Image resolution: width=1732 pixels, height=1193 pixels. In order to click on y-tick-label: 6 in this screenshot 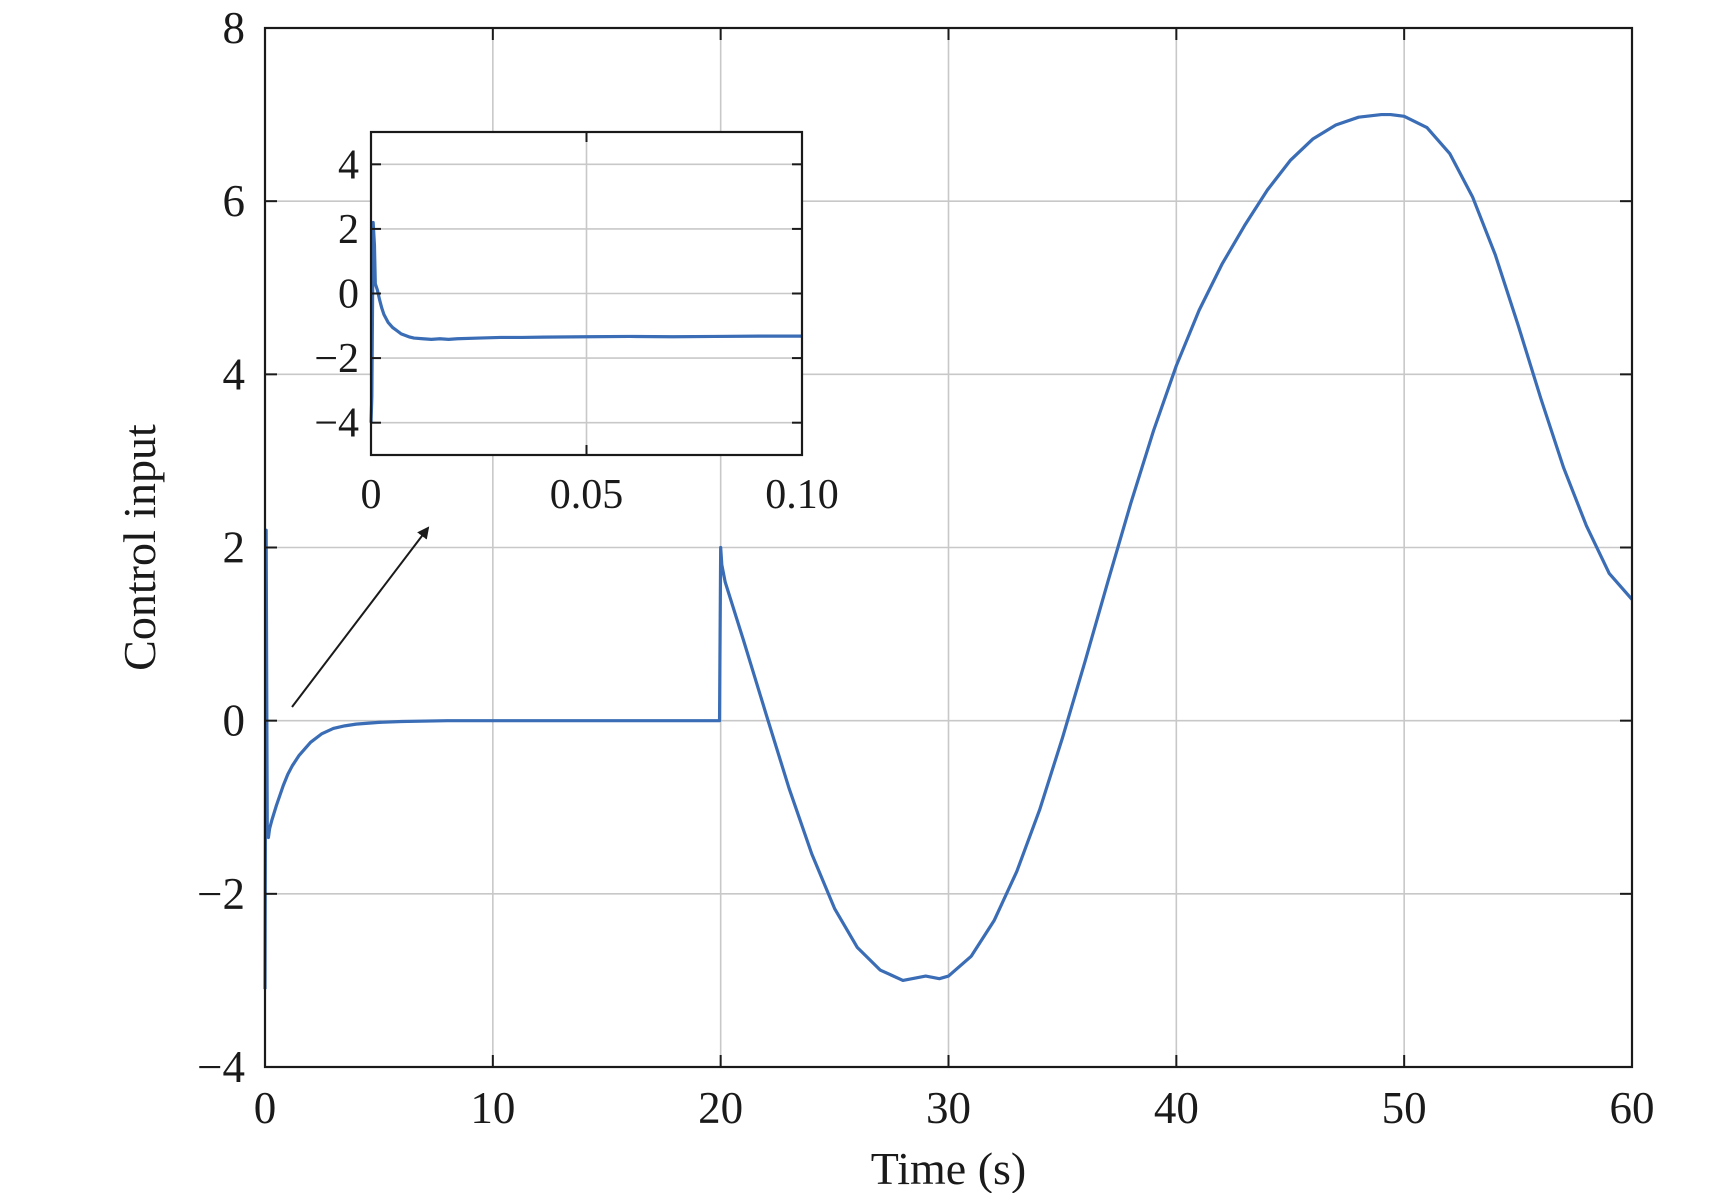, I will do `click(234, 201)`.